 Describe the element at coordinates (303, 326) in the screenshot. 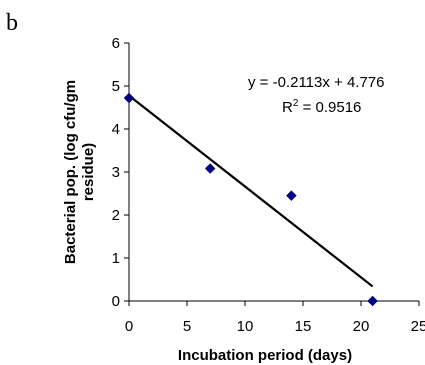

I see `x-tick-label: 15` at that location.